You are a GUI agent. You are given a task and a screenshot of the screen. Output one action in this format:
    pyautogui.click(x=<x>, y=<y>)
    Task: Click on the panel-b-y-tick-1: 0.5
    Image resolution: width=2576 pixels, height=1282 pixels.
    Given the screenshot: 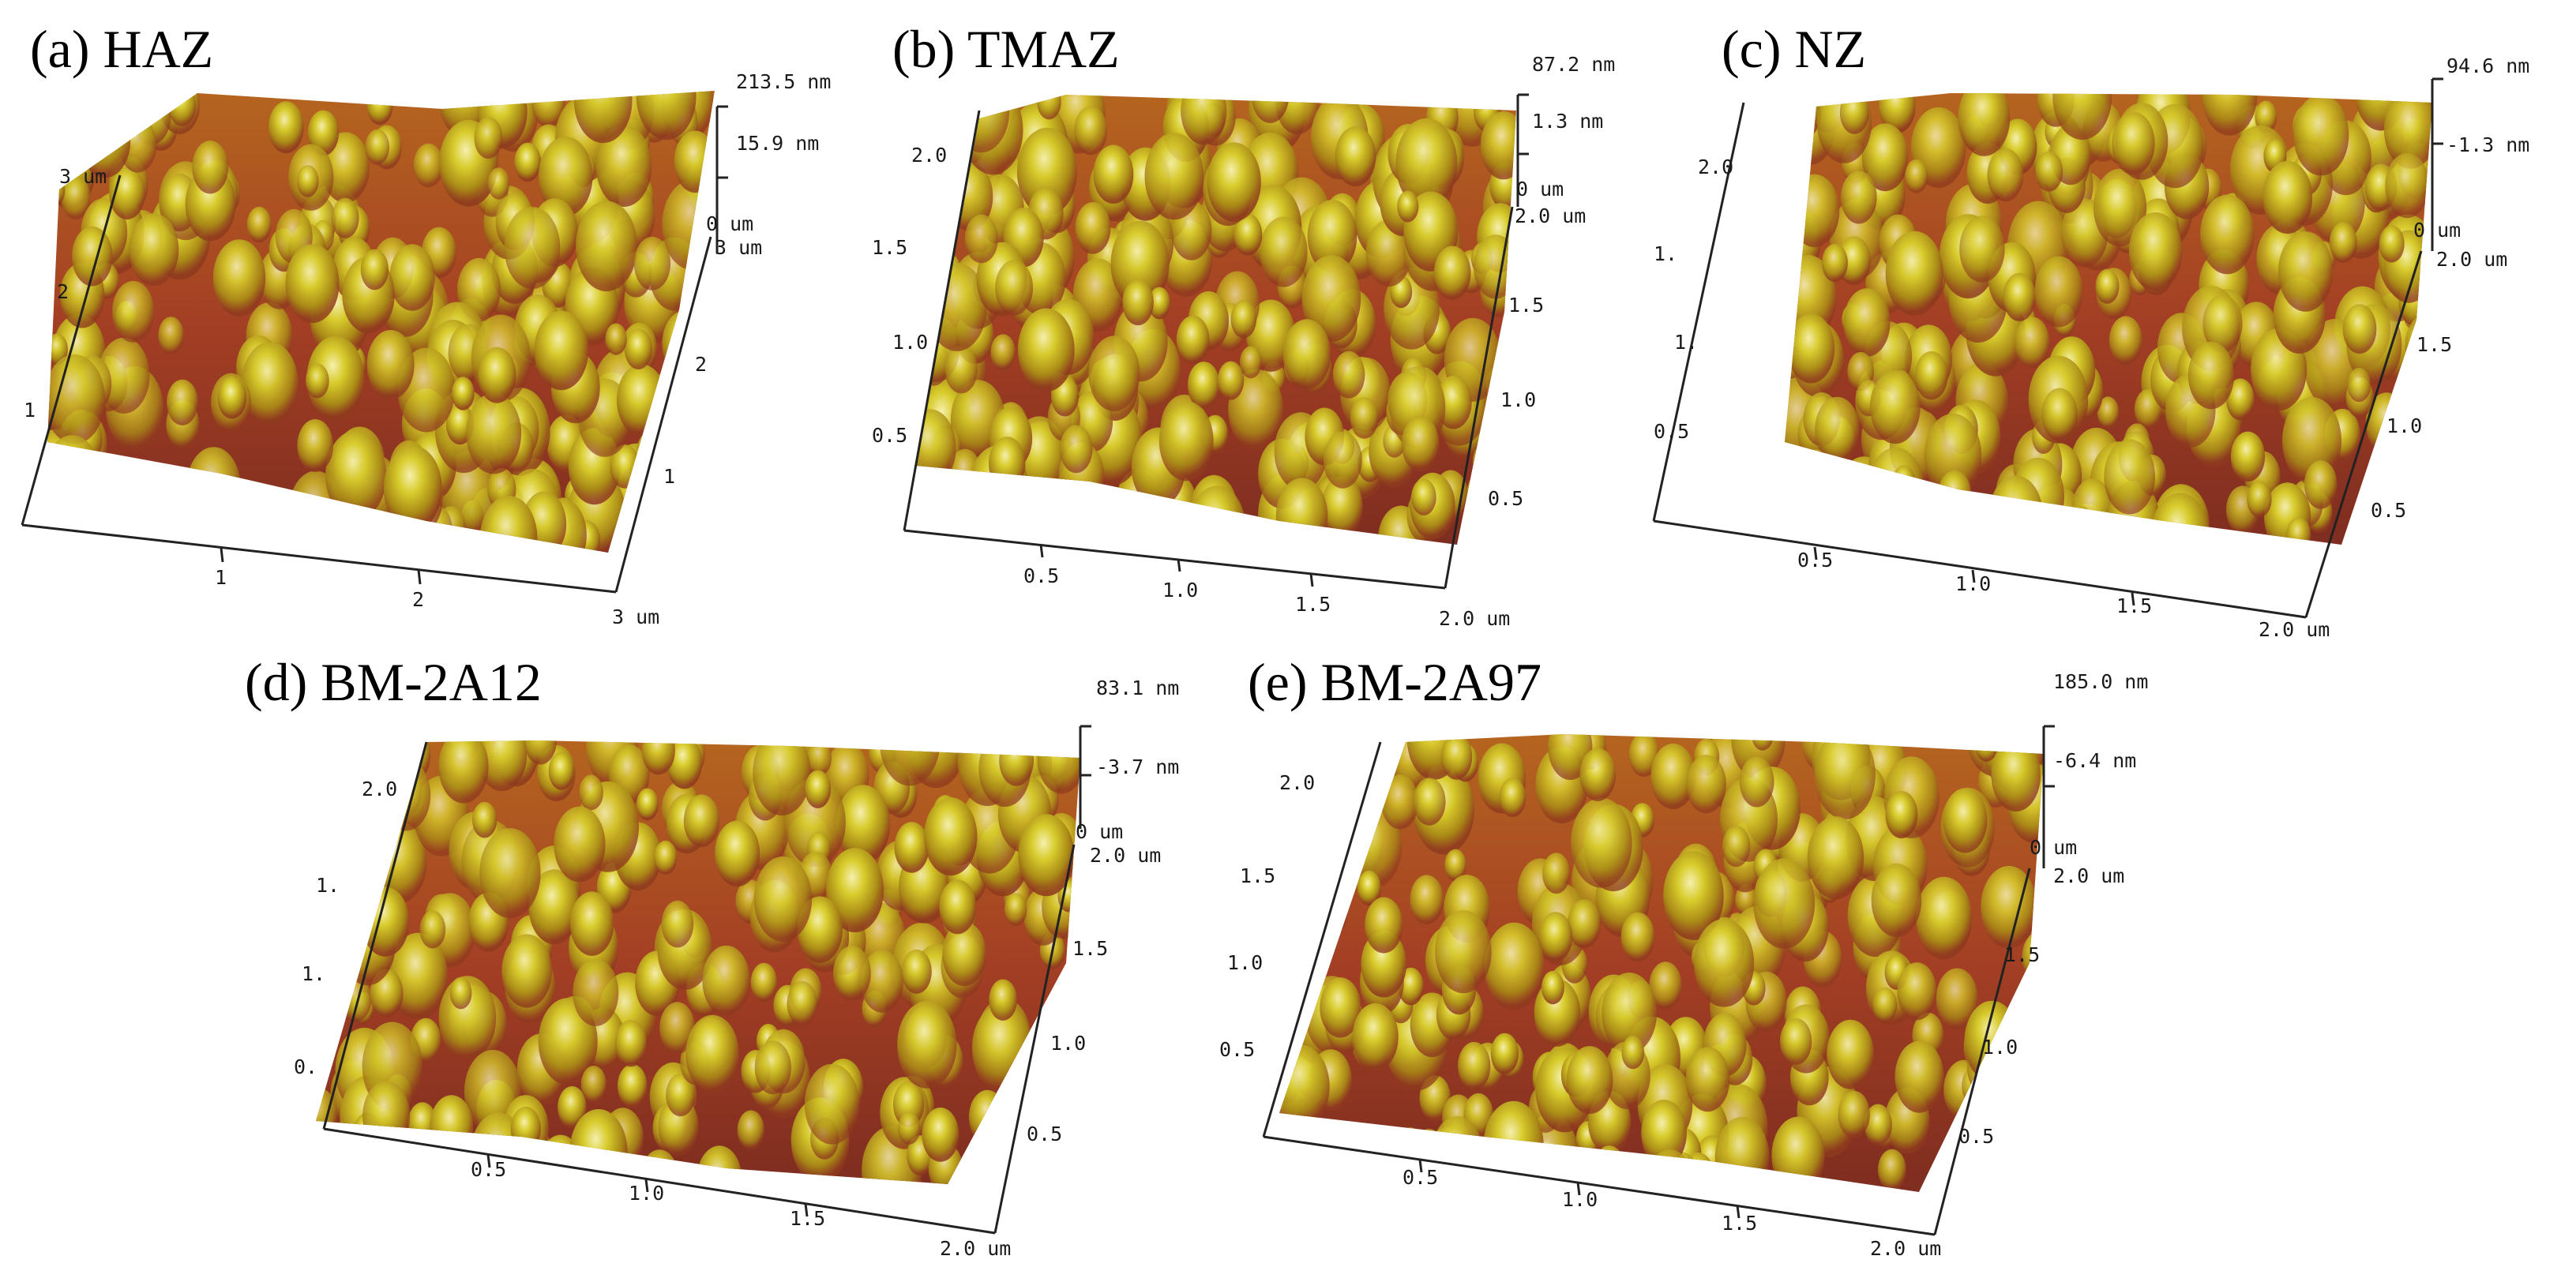 What is the action you would take?
    pyautogui.click(x=1505, y=498)
    